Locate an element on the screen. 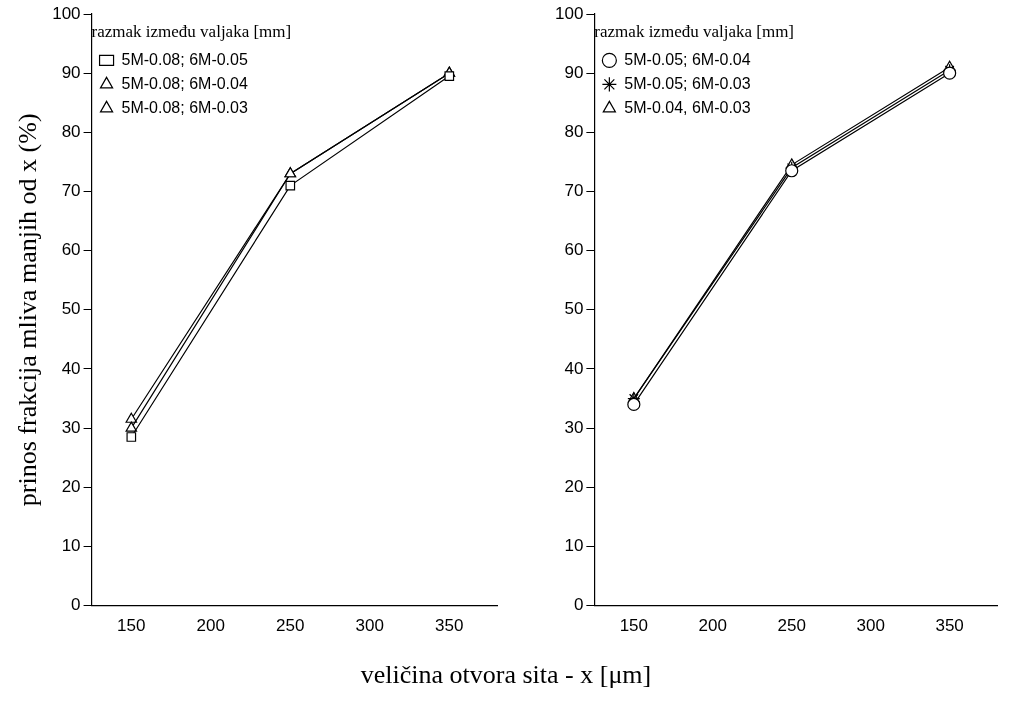 The height and width of the screenshot is (720, 1012). legend-label: 5M-0.08; 6M-0.04 is located at coordinates (184, 83).